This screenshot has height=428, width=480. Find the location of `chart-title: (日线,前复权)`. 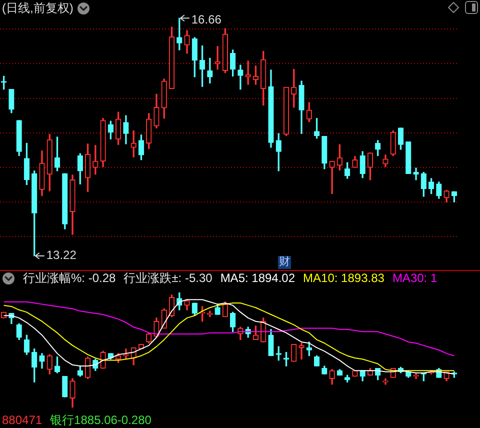

chart-title: (日线,前复权) is located at coordinates (38, 8).